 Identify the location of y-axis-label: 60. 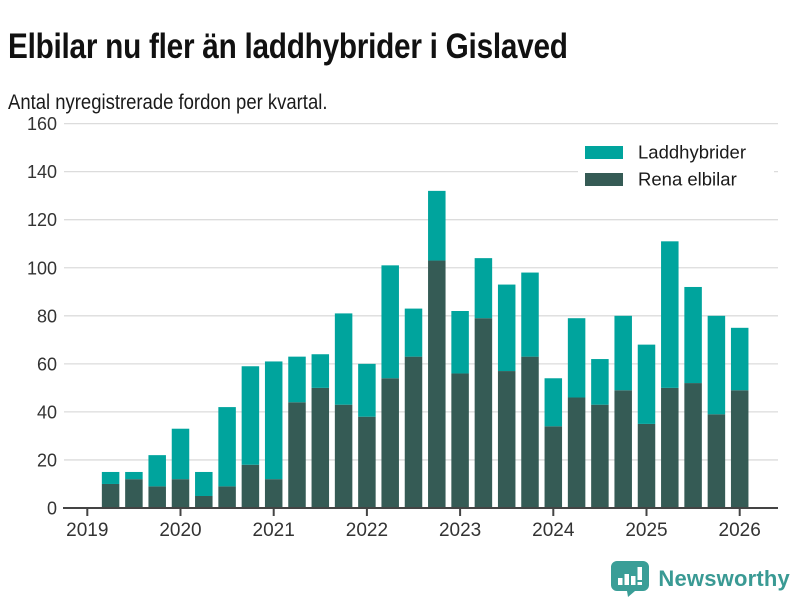
(47, 364).